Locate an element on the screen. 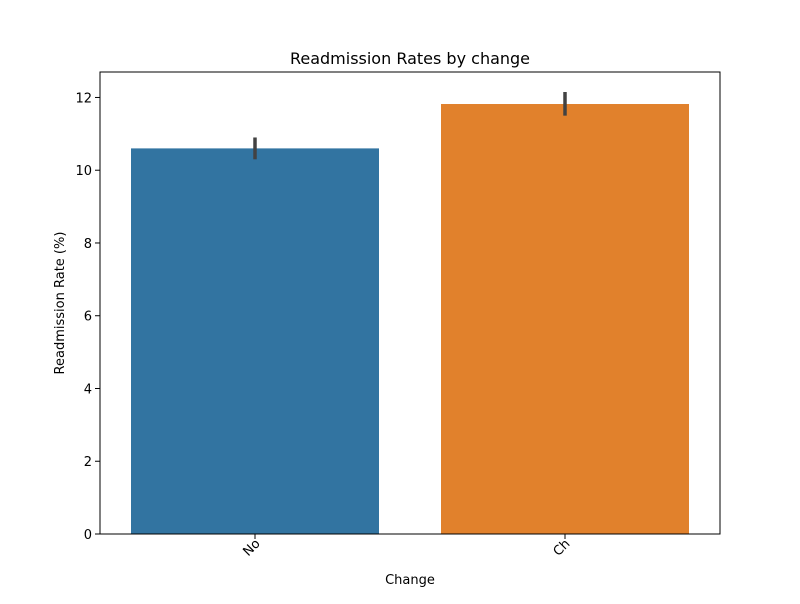 Image resolution: width=800 pixels, height=604 pixels. y-tick-label: 8 is located at coordinates (88, 244).